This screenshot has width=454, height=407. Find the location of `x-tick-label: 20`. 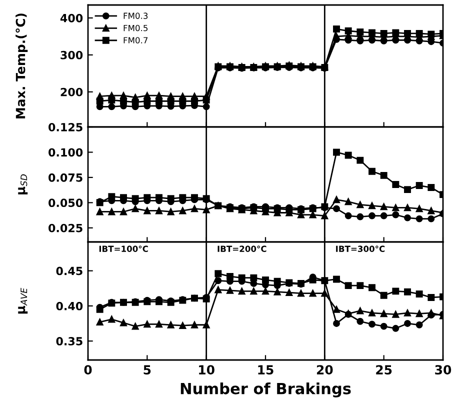

x-tick-label: 20 is located at coordinates (324, 370).